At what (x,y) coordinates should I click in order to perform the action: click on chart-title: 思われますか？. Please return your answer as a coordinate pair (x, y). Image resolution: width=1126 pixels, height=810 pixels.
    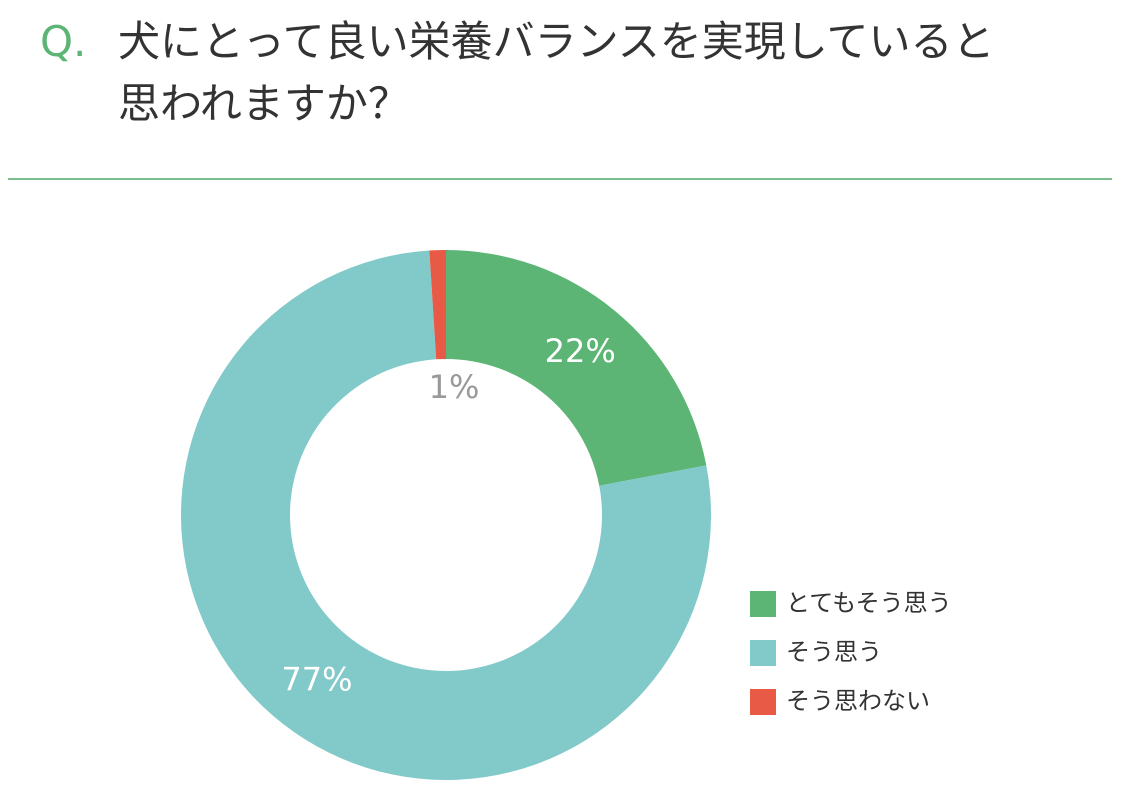
    Looking at the image, I should click on (264, 103).